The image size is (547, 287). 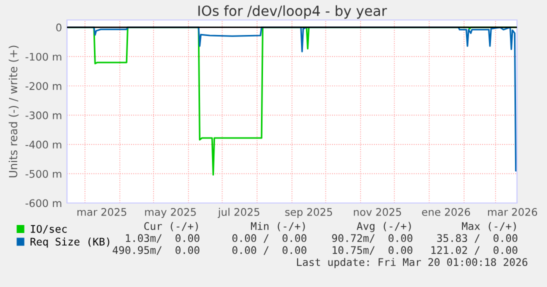 I want to click on y-tick-label: 0, so click(x=59, y=28).